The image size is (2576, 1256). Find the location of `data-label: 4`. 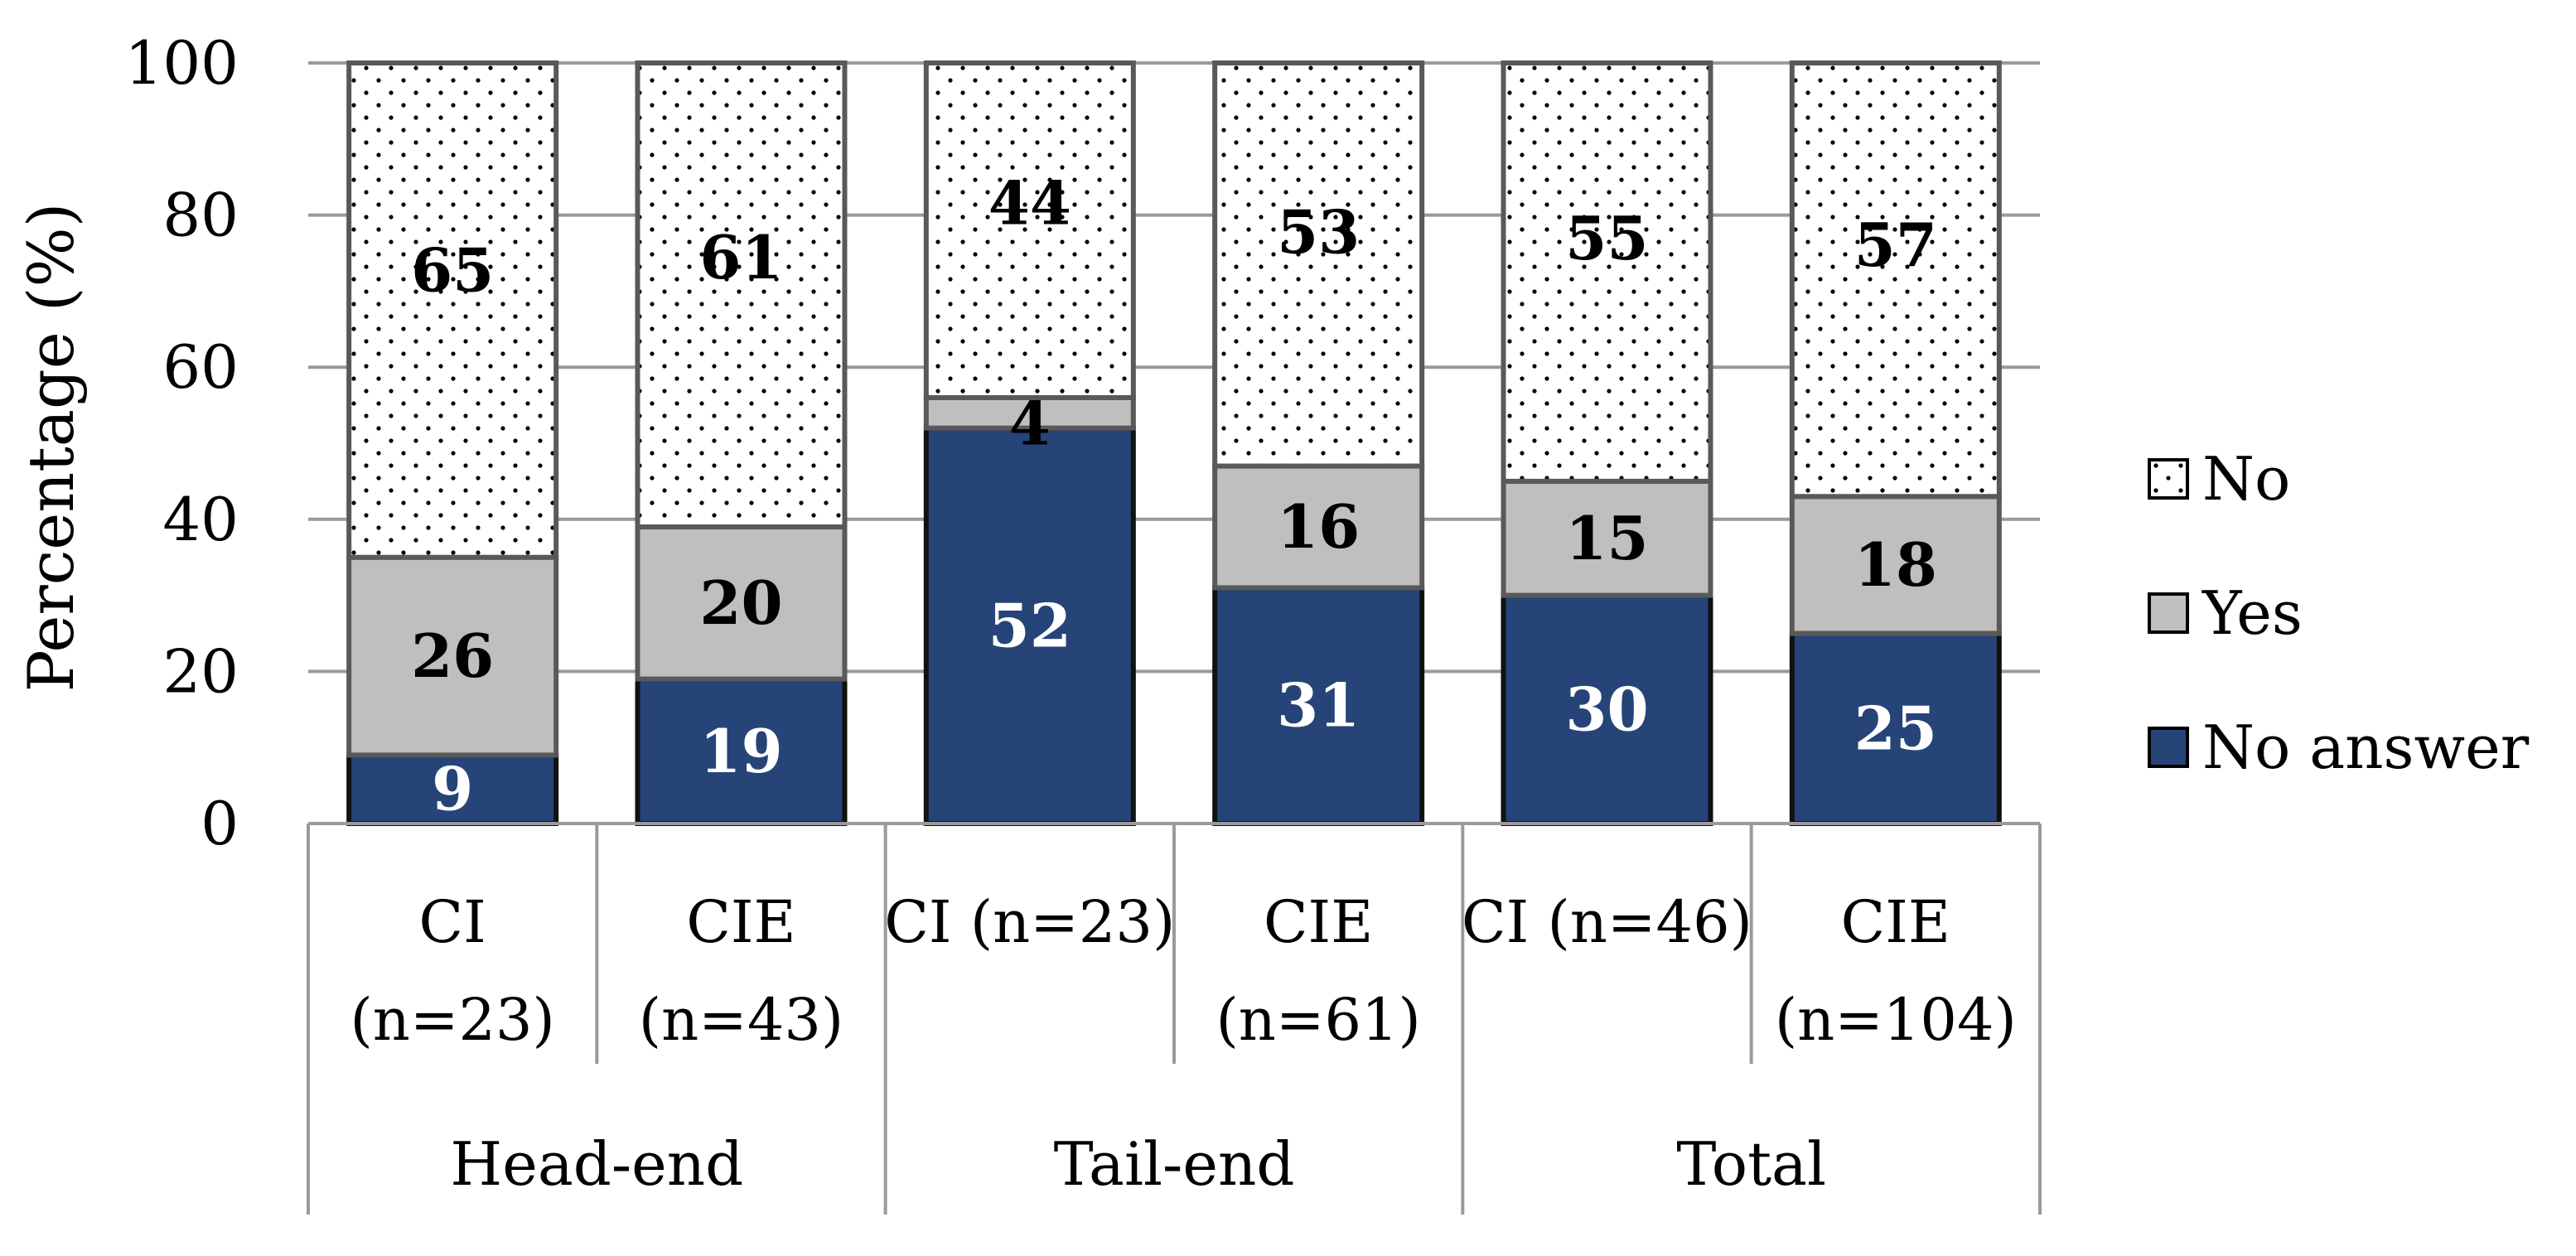

data-label: 4 is located at coordinates (1030, 423).